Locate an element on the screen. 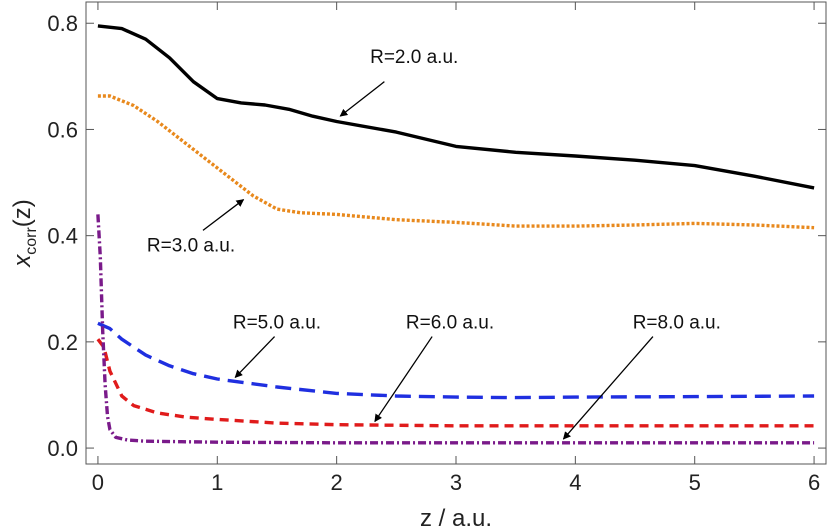  x-axis-label: z / a.u. is located at coordinates (456, 518).